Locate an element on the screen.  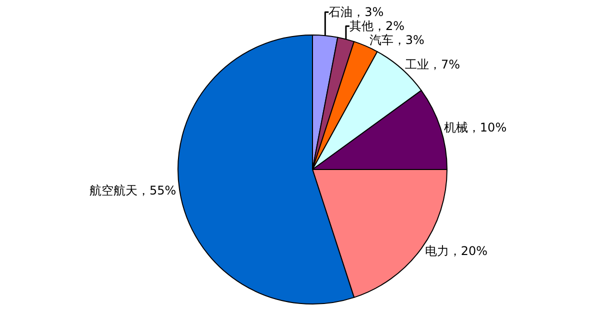
slice-label: 航空航天，55% is located at coordinates (132, 191).